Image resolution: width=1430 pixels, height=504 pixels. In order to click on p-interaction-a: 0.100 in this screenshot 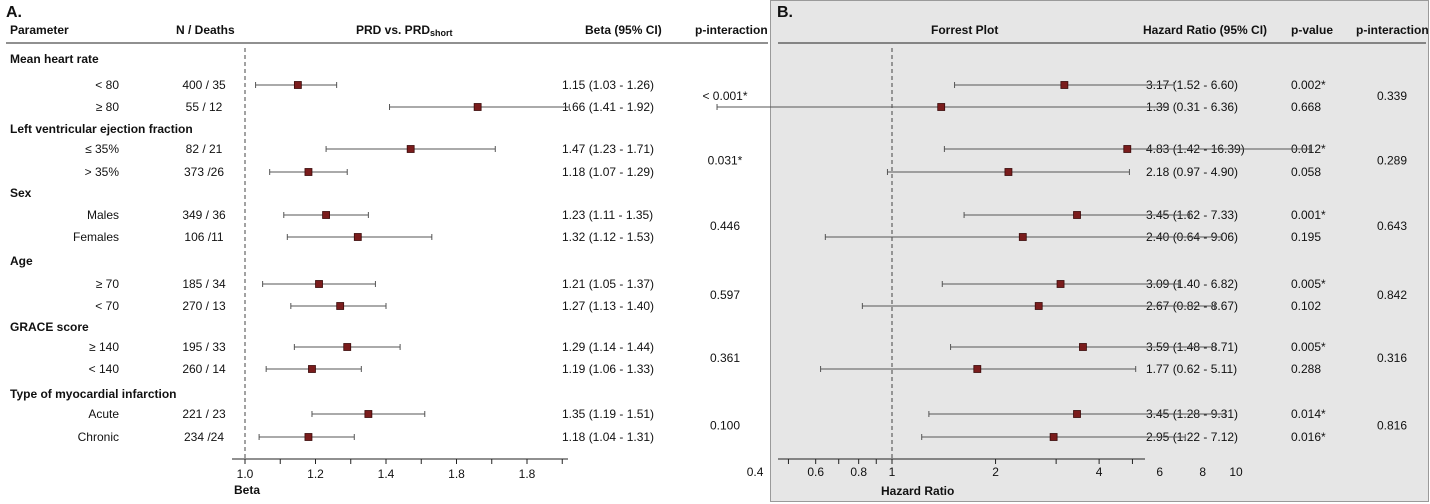, I will do `click(725, 426)`.